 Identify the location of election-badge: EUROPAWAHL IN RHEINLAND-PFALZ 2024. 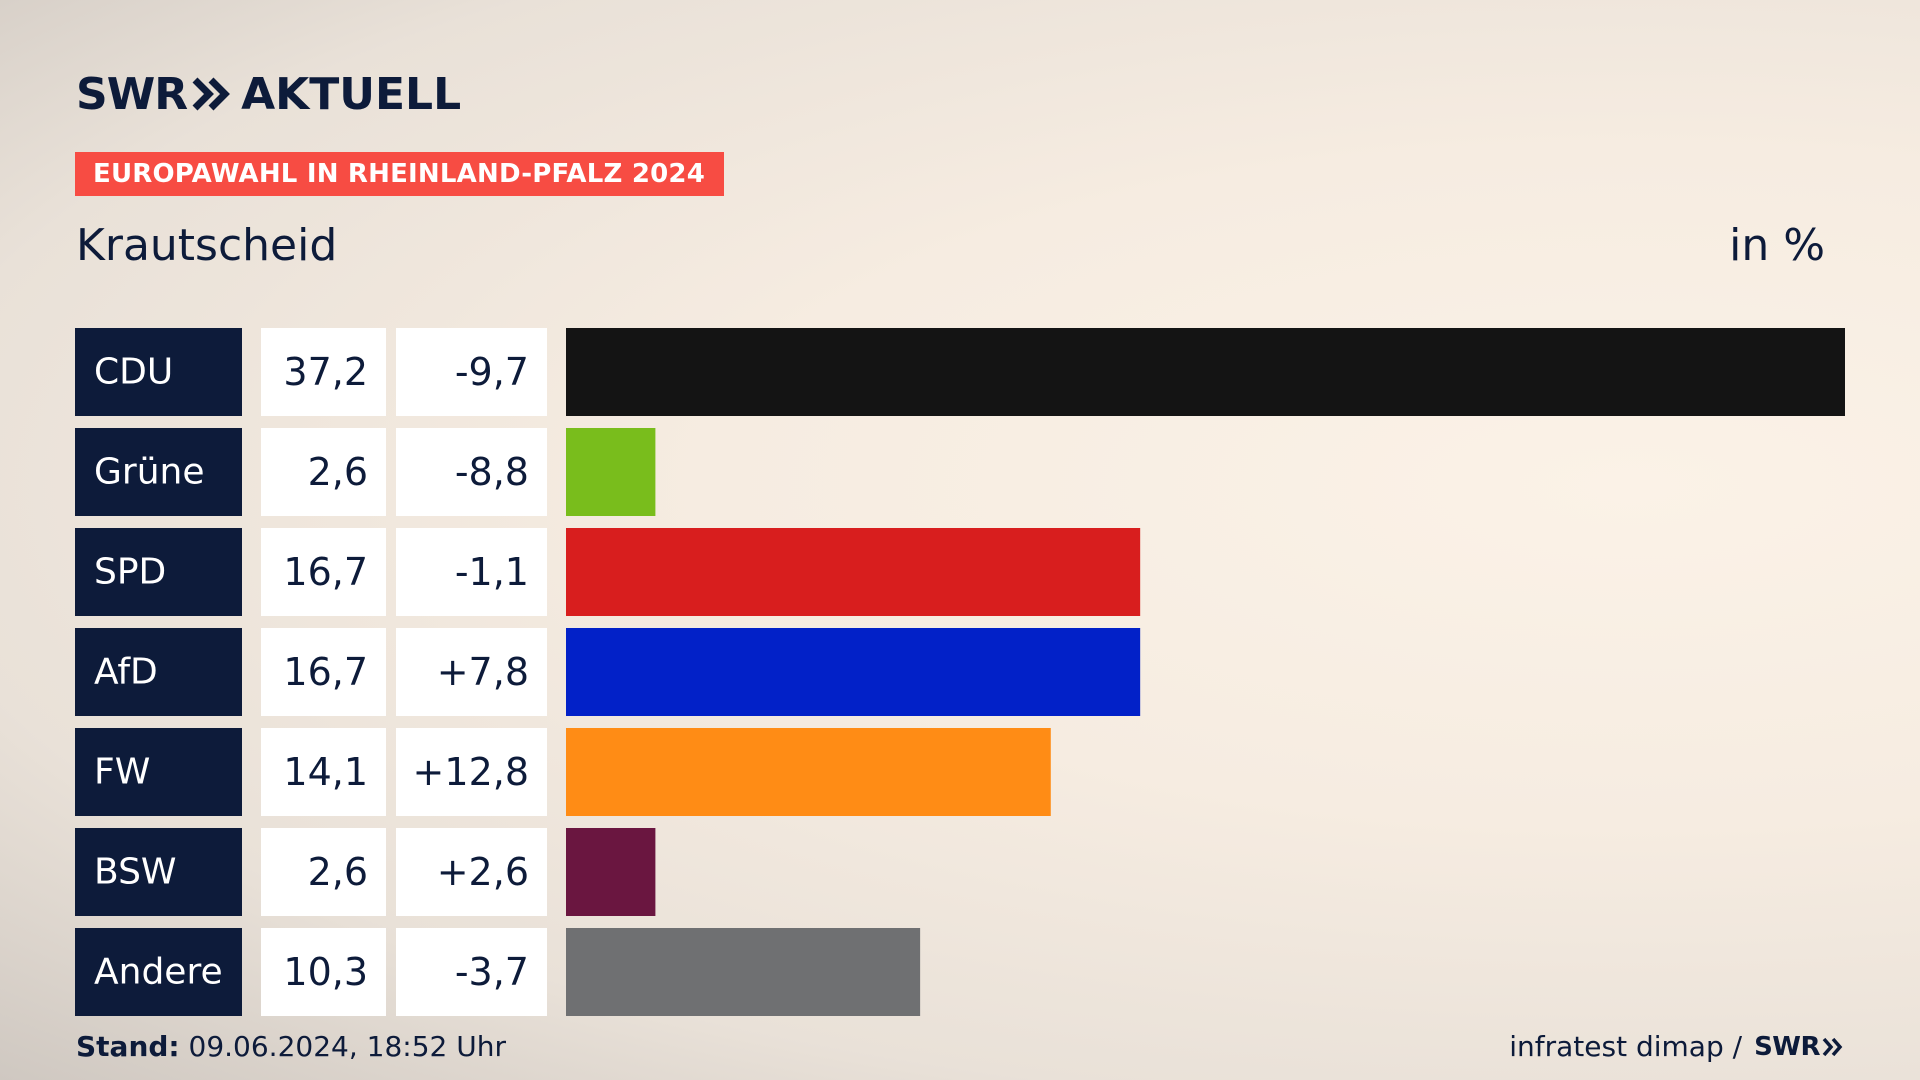
(399, 174).